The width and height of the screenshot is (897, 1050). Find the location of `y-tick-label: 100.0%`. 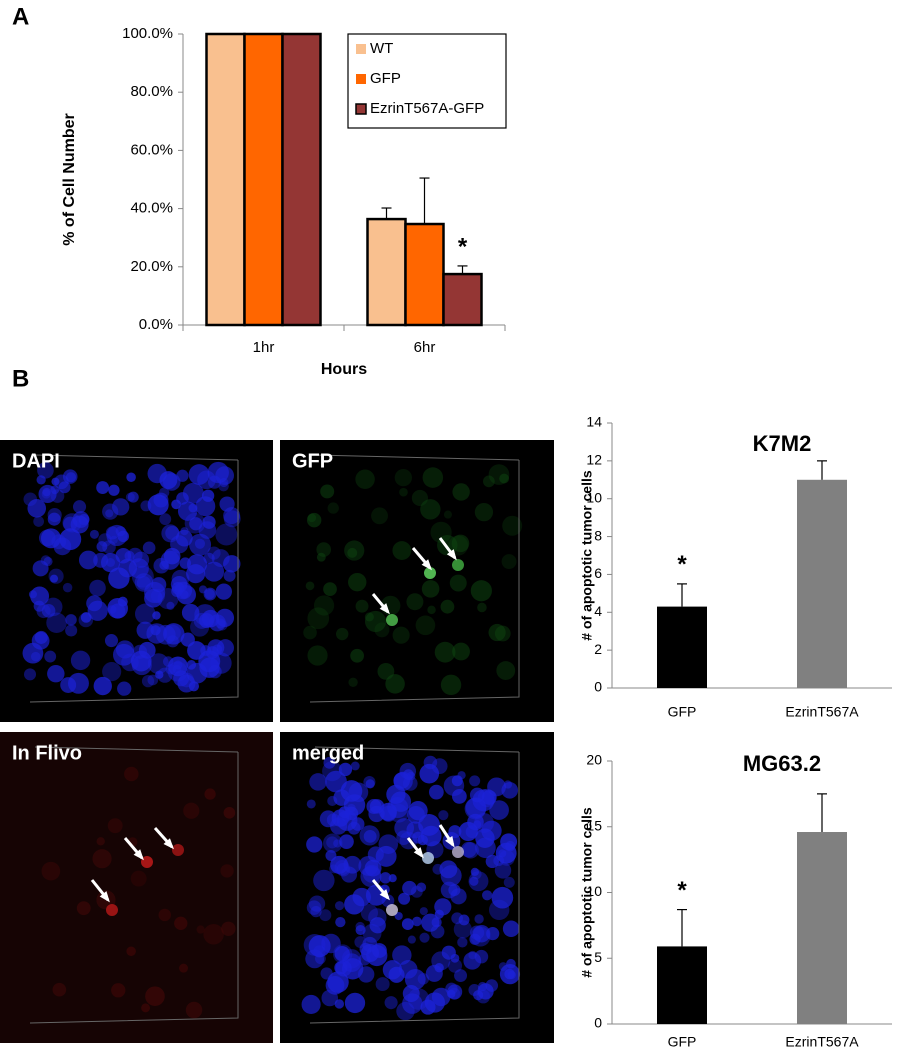

y-tick-label: 100.0% is located at coordinates (147, 33).